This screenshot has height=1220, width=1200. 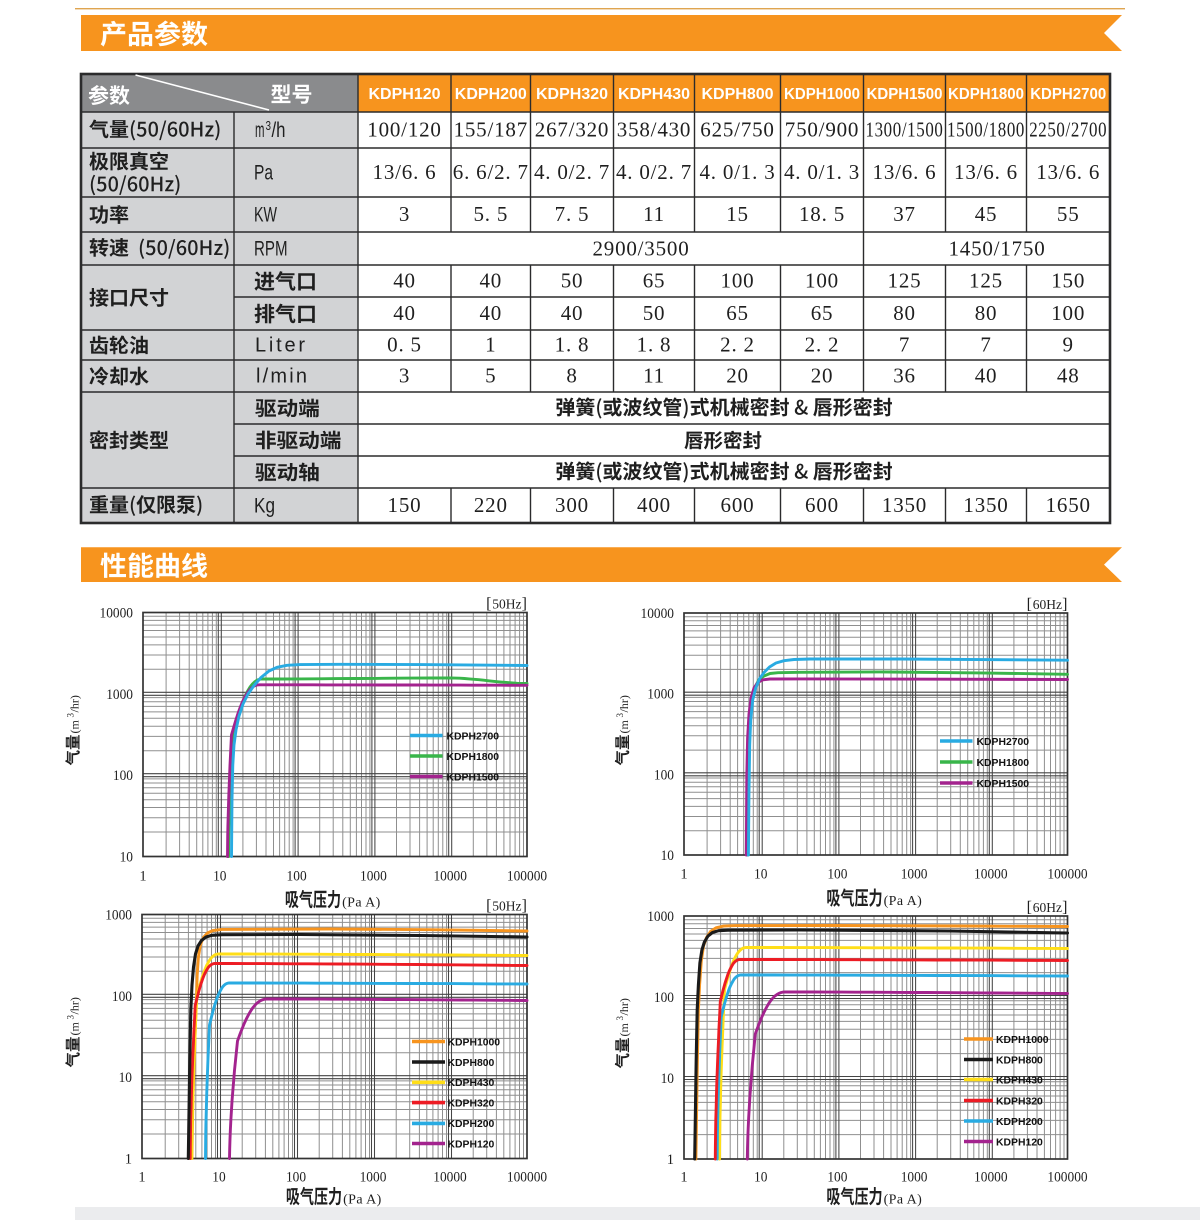 I want to click on svg-text: 100/120, so click(x=404, y=130).